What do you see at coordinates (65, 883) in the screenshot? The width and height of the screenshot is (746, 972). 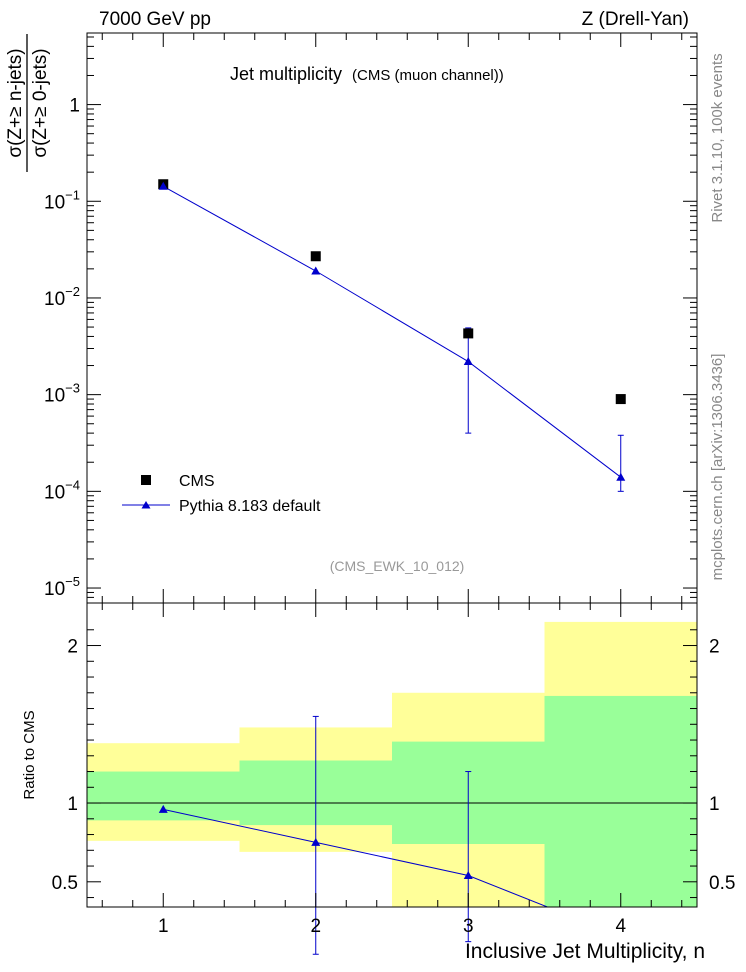 I see `ratio-y-tick-label: 0.5` at bounding box center [65, 883].